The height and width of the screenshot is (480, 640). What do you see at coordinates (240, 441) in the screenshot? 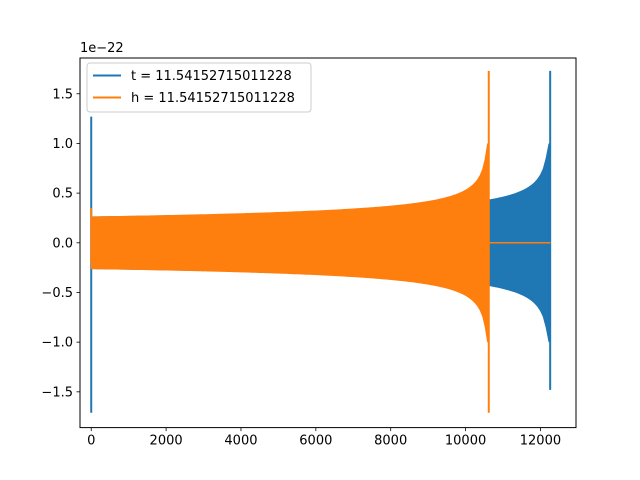
I see `x-tick-label: 4000` at bounding box center [240, 441].